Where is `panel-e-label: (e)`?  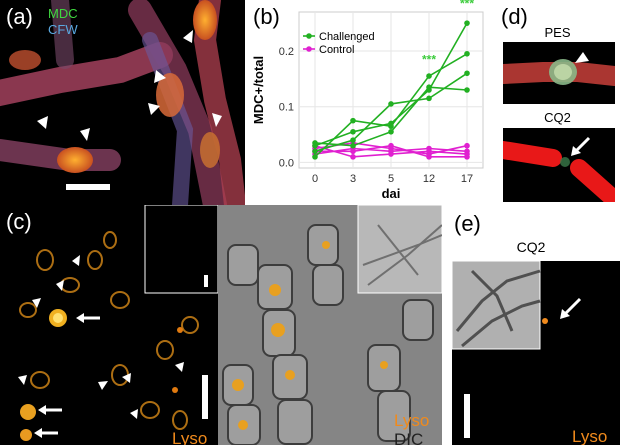 panel-e-label: (e) is located at coordinates (467, 223).